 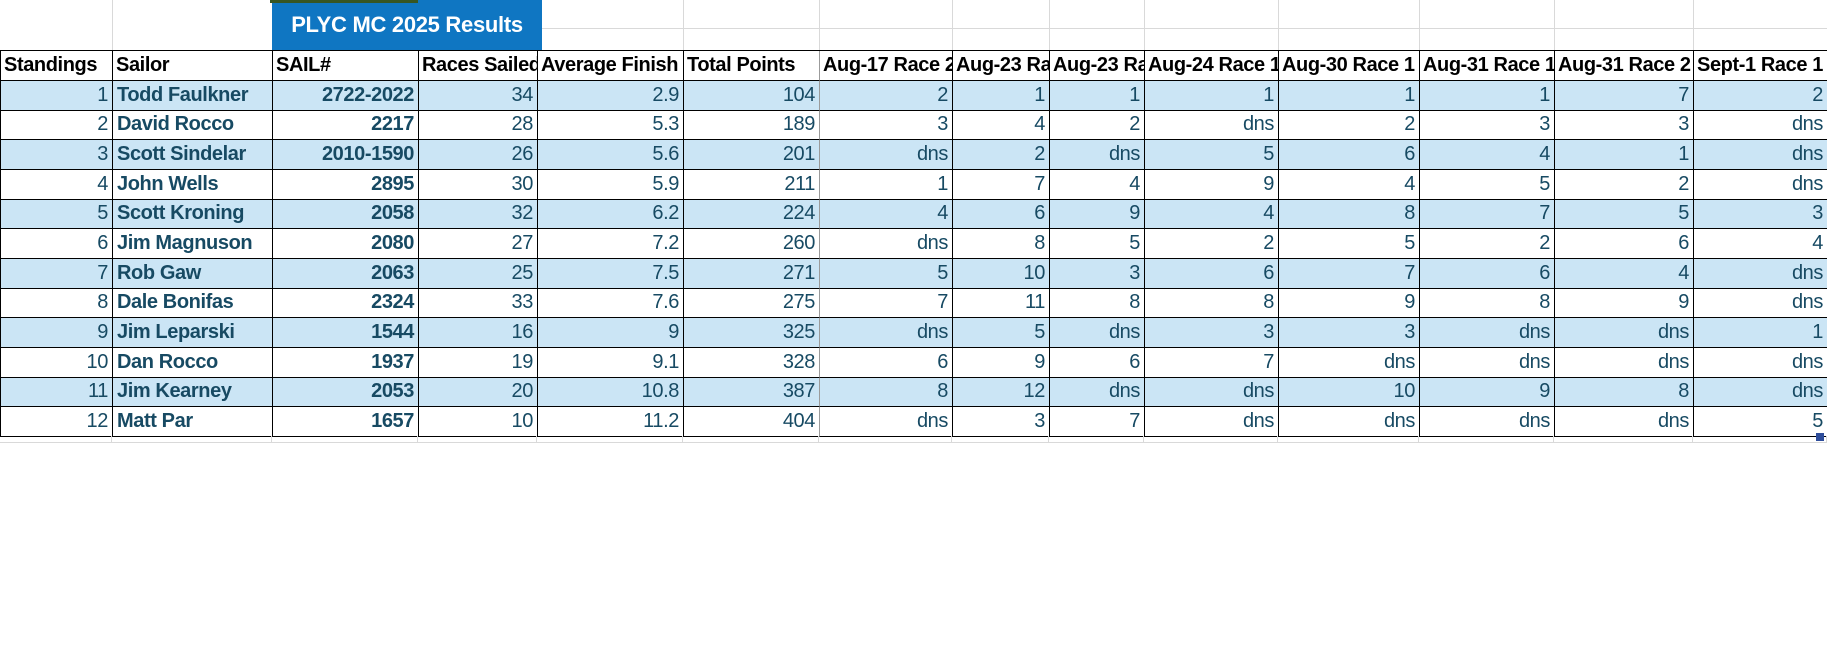 What do you see at coordinates (1624, 66) in the screenshot?
I see `header-aug-31-race-2-12: Aug-31 Race 2` at bounding box center [1624, 66].